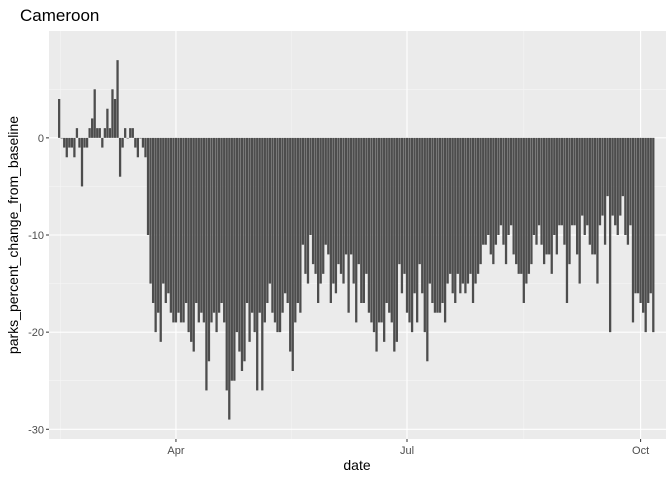 This screenshot has width=672, height=480. I want to click on y-tick-label: -20, so click(36, 333).